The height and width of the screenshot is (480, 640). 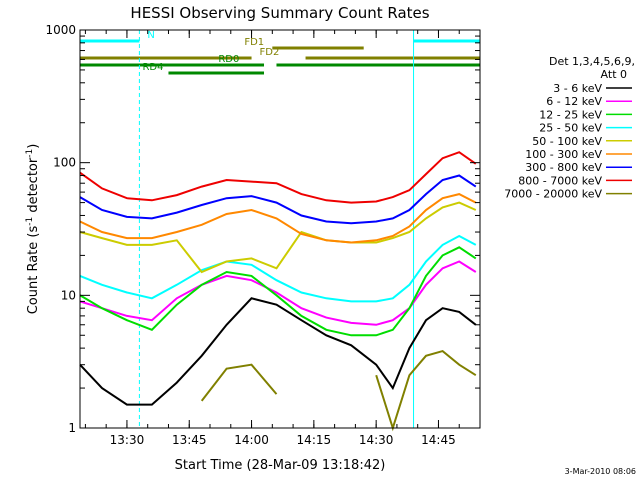 What do you see at coordinates (33, 187) in the screenshot?
I see `y-axis-label-mid: detector` at bounding box center [33, 187].